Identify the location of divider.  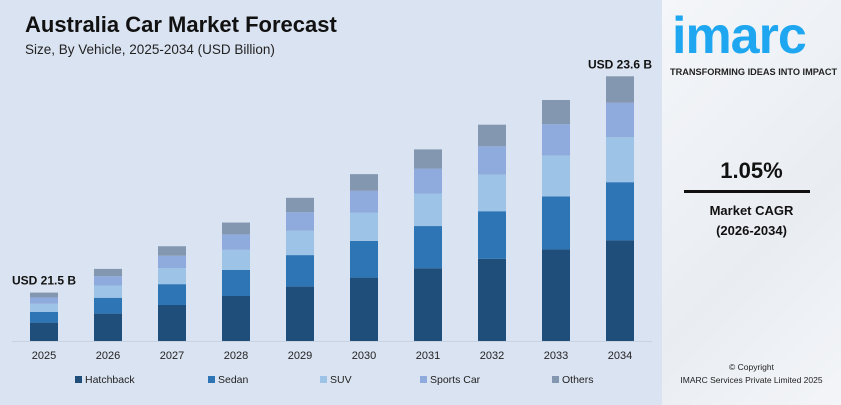
(747, 191).